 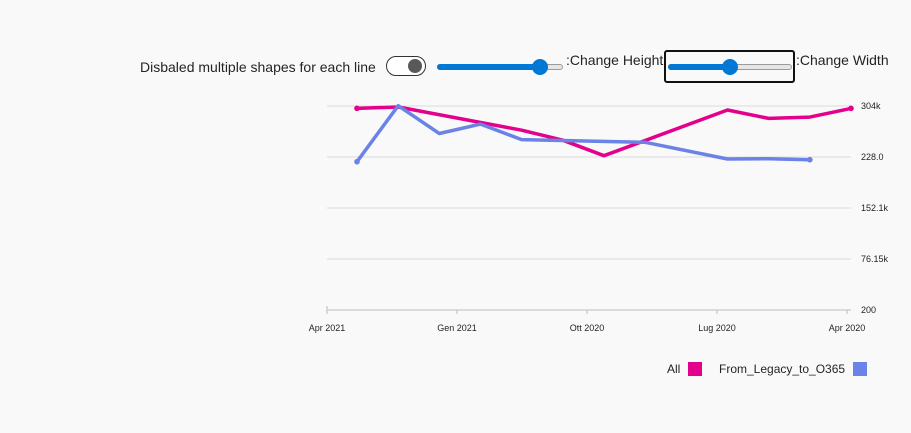 I want to click on width-slider-focus-frame, so click(x=729, y=66).